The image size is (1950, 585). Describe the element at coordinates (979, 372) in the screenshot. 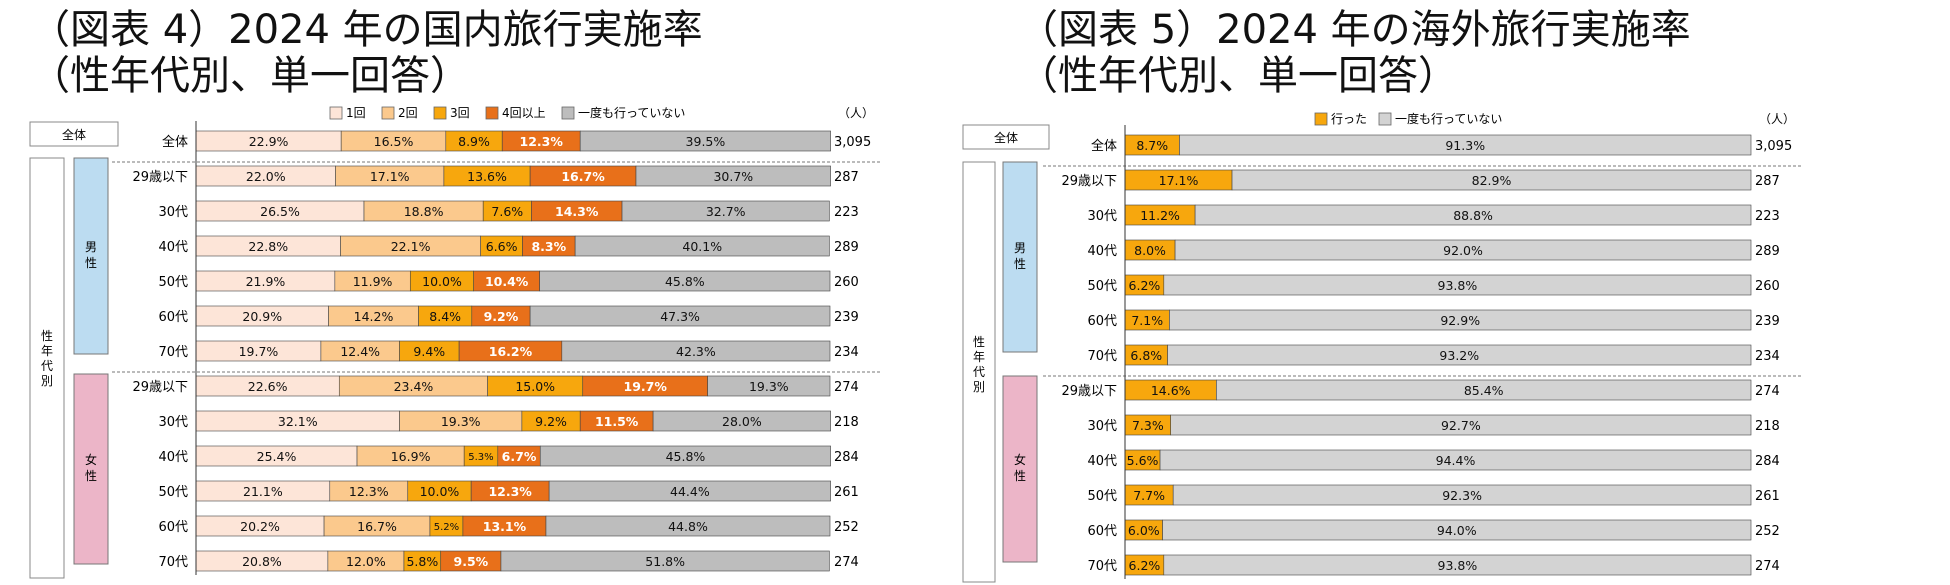

I see `age-group-box` at that location.